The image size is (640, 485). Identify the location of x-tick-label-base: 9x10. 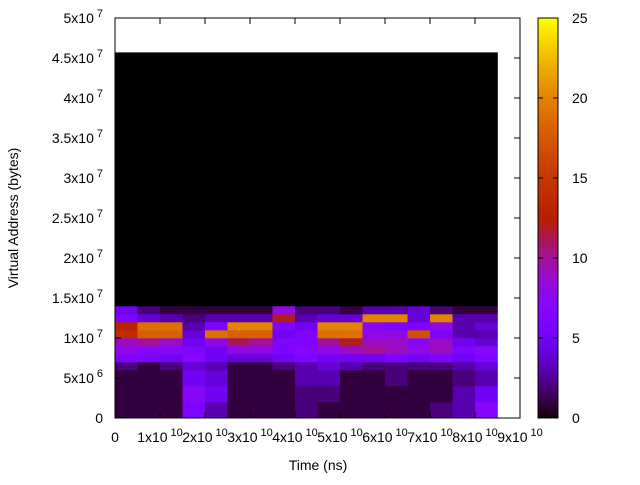
(512, 437).